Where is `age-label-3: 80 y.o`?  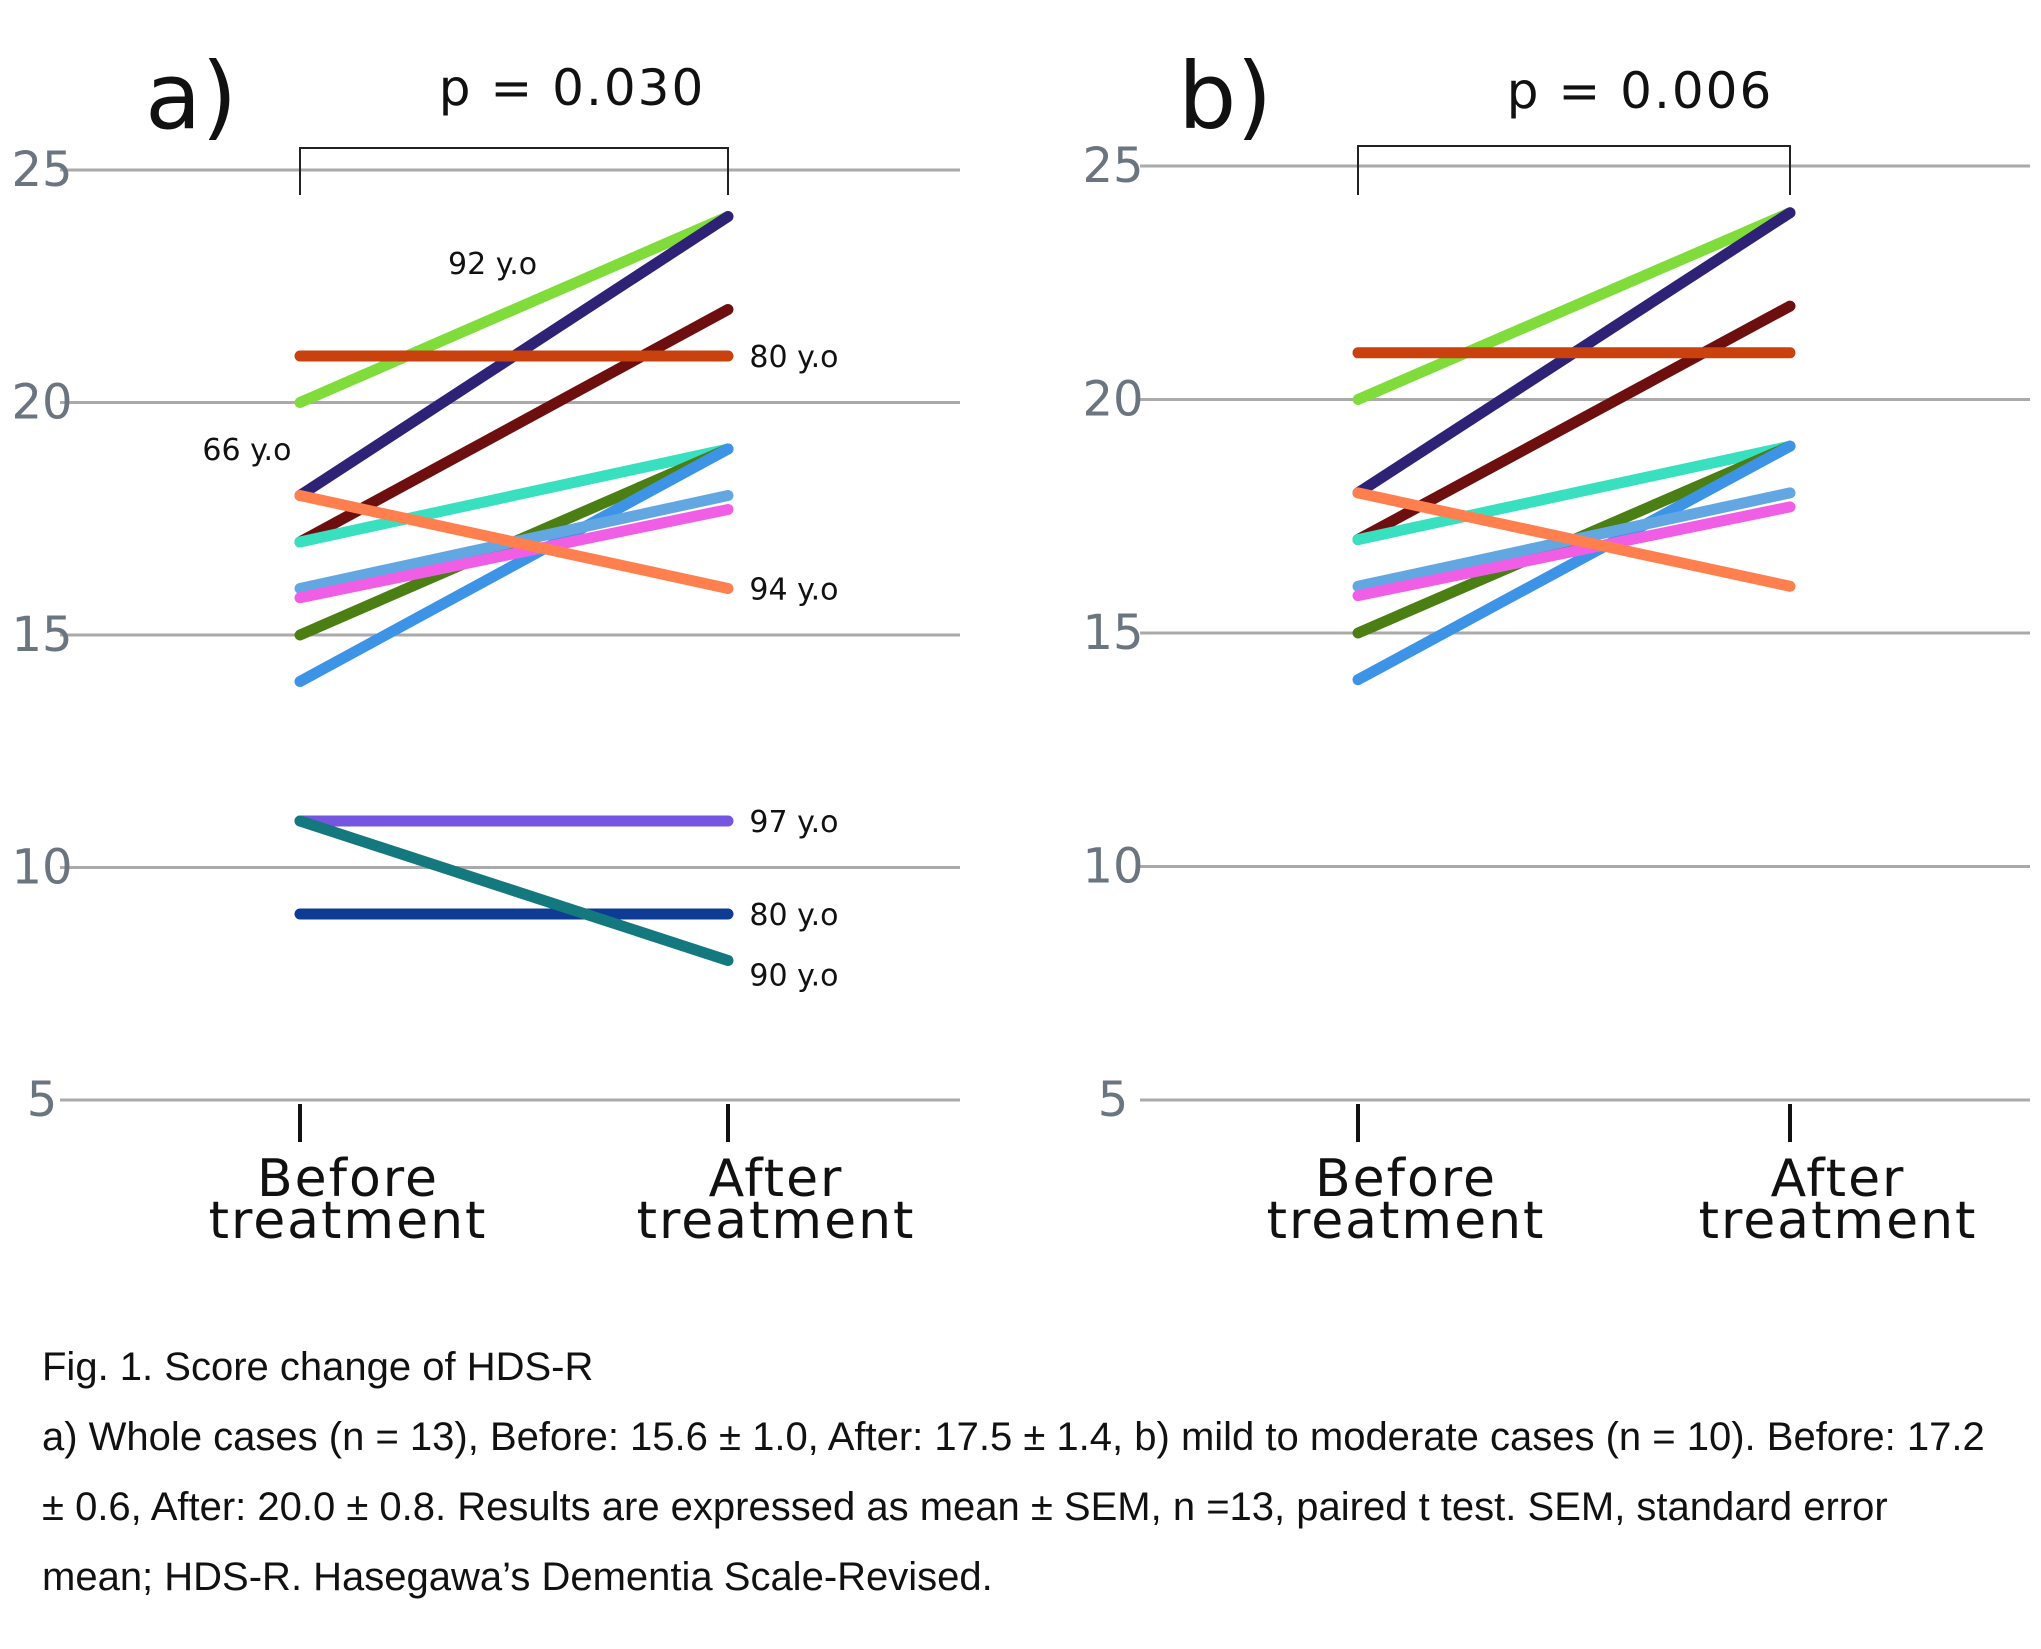 age-label-3: 80 y.o is located at coordinates (793, 357).